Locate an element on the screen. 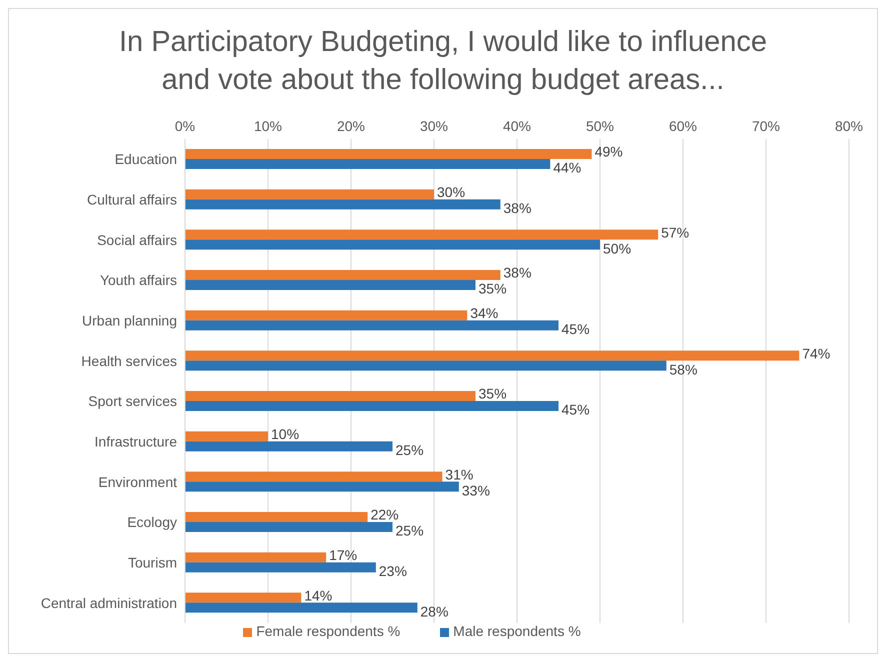 The width and height of the screenshot is (886, 662). y-tick-label: Youth affairs is located at coordinates (138, 280).